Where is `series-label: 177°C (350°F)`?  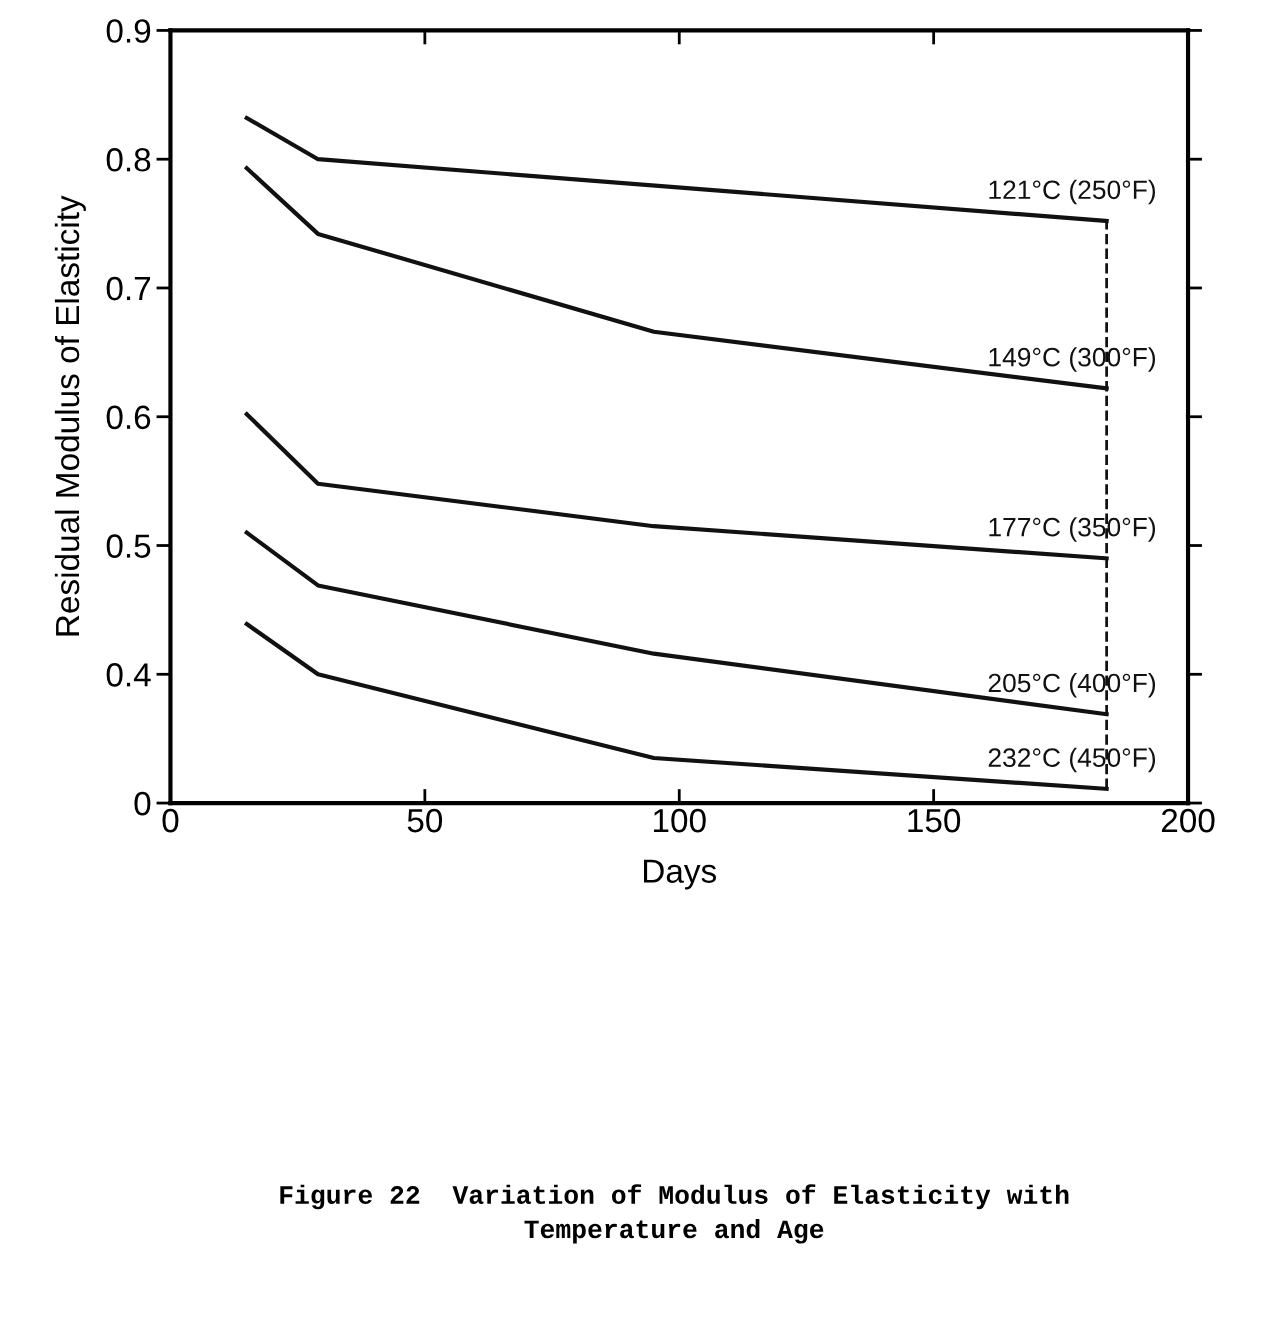 series-label: 177°C (350°F) is located at coordinates (1072, 529).